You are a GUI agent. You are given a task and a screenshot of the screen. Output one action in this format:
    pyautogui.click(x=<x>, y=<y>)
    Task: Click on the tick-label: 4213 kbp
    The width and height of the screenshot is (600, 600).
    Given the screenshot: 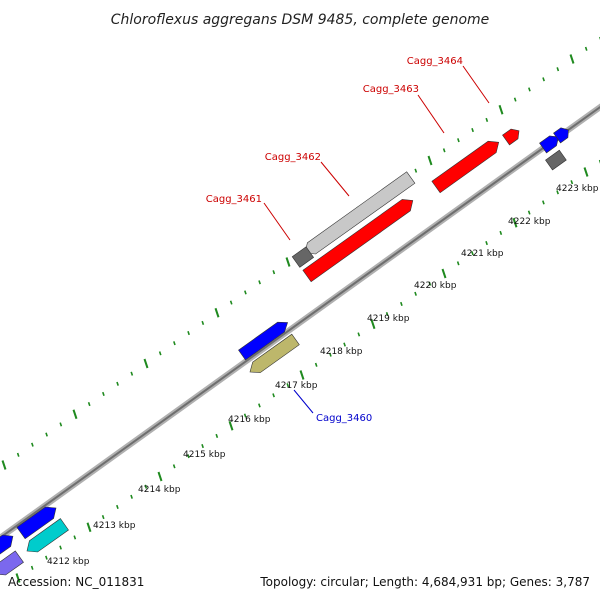 What is the action you would take?
    pyautogui.click(x=114, y=526)
    